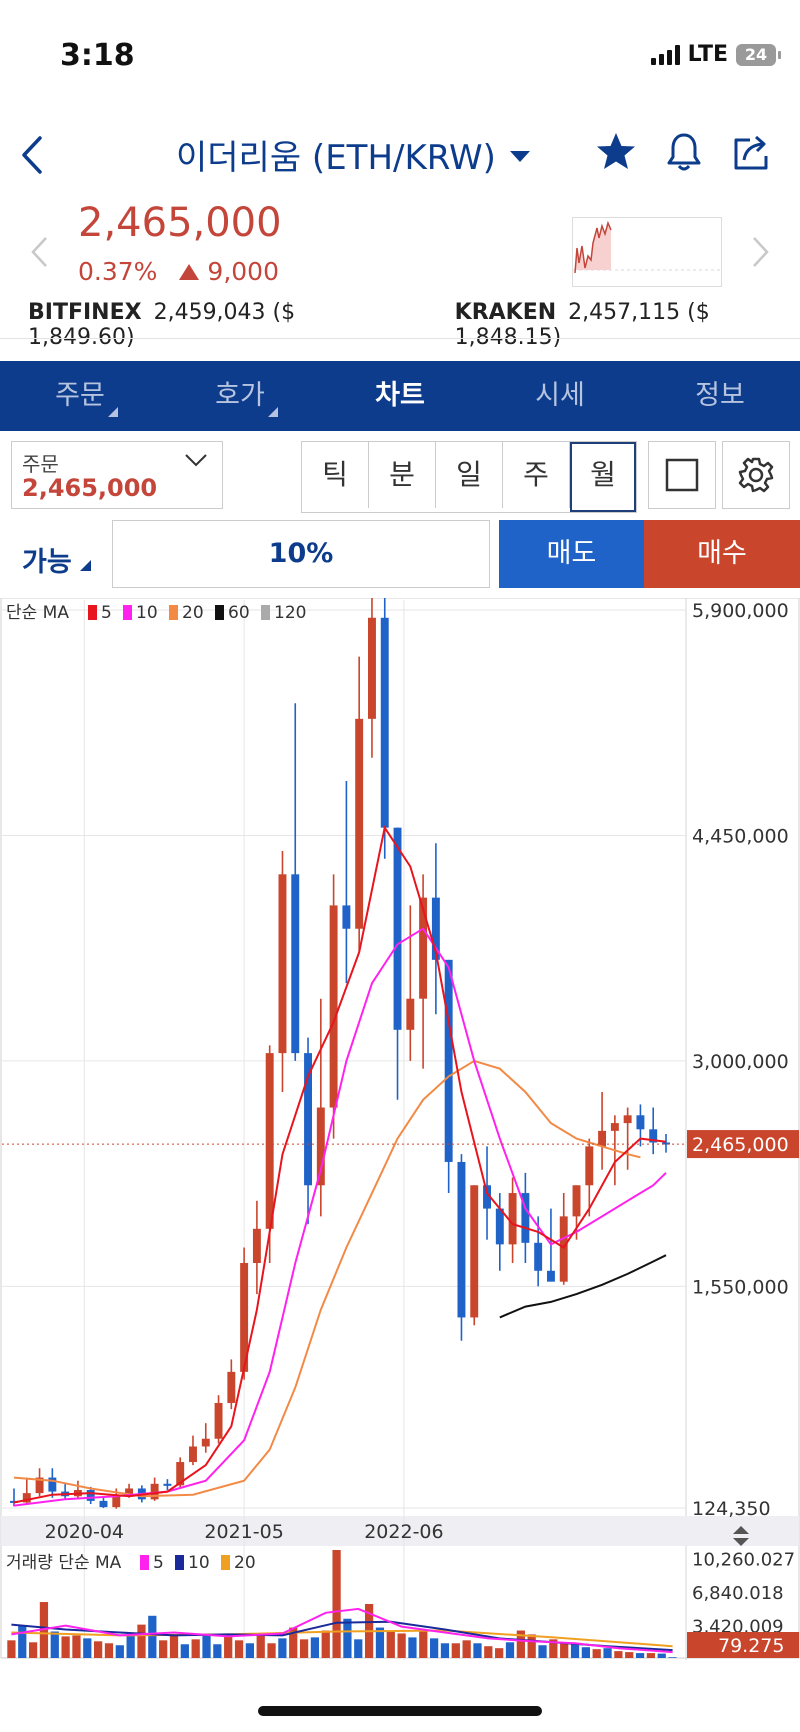 This screenshot has width=800, height=1732. Describe the element at coordinates (682, 475) in the screenshot. I see `fullscreen-button` at that location.